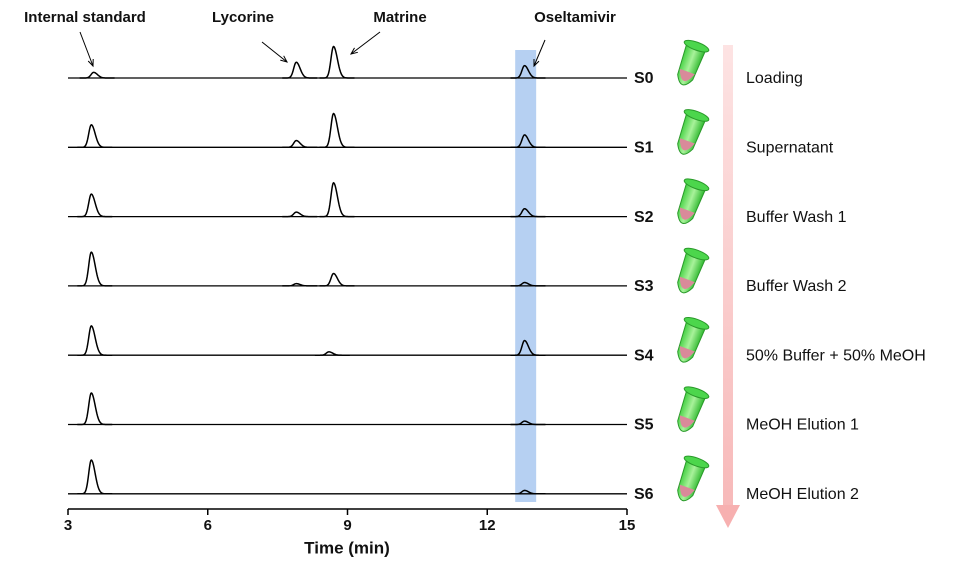 The width and height of the screenshot is (961, 567). Describe the element at coordinates (836, 355) in the screenshot. I see `stage-label: 50% Buffer + 50% MeOH` at that location.